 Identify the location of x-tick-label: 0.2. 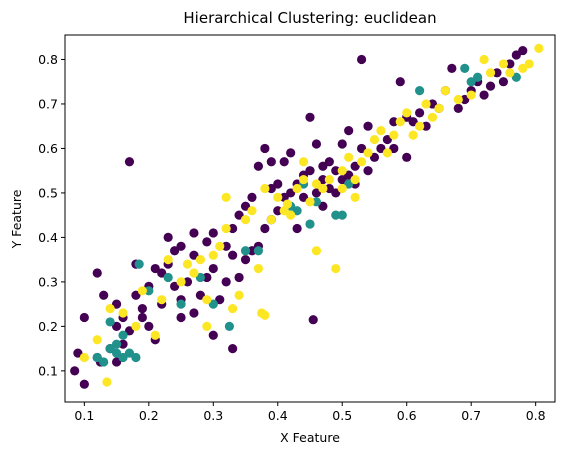
(149, 415).